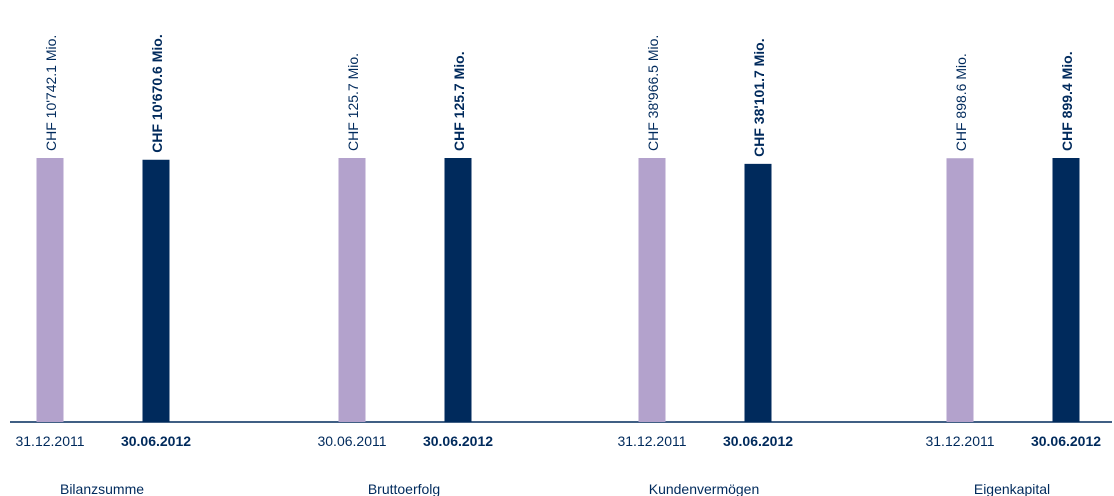 The image size is (1114, 496). What do you see at coordinates (156, 290) in the screenshot?
I see `bar-bilanzsumme-current` at bounding box center [156, 290].